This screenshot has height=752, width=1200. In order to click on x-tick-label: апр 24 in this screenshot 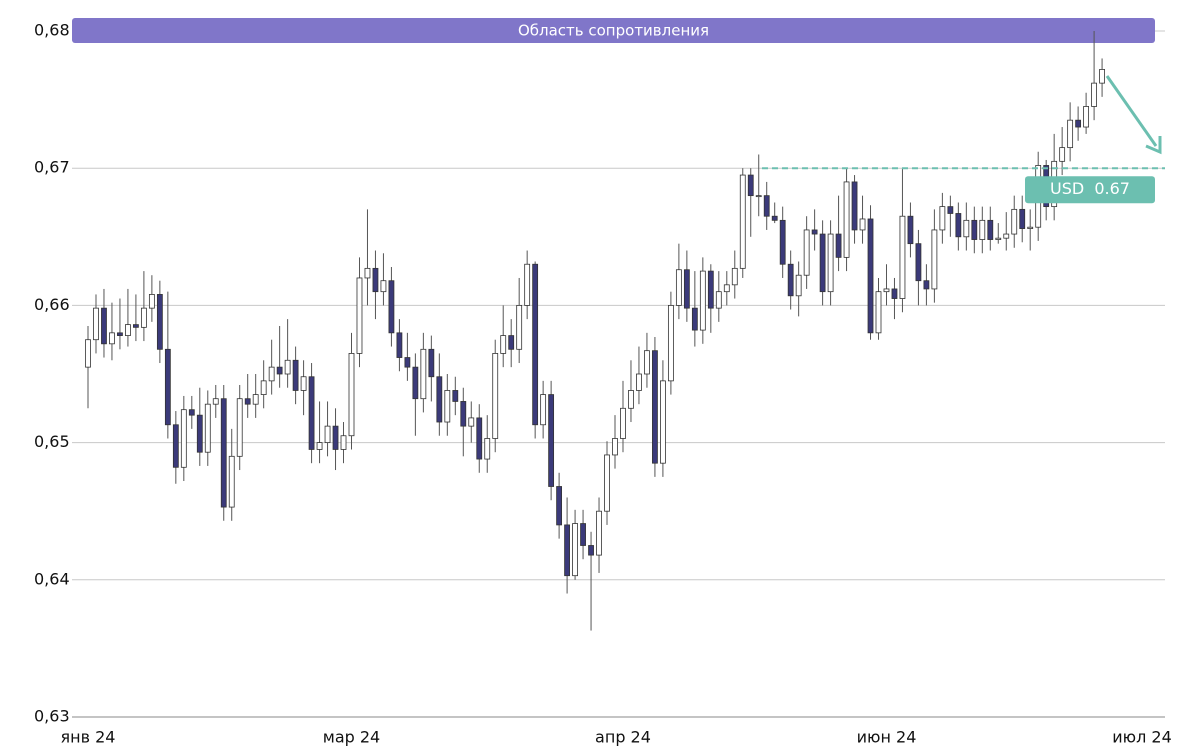, I will do `click(623, 737)`.